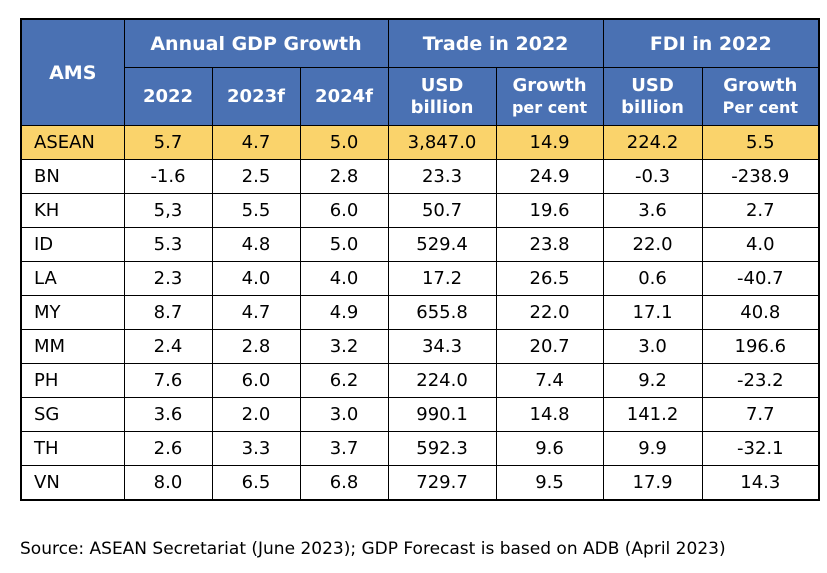 This screenshot has width=827, height=573. I want to click on table-row: MM 2.4 2.8 3.2 34.3 20.7 3.0 196.6, so click(420, 346).